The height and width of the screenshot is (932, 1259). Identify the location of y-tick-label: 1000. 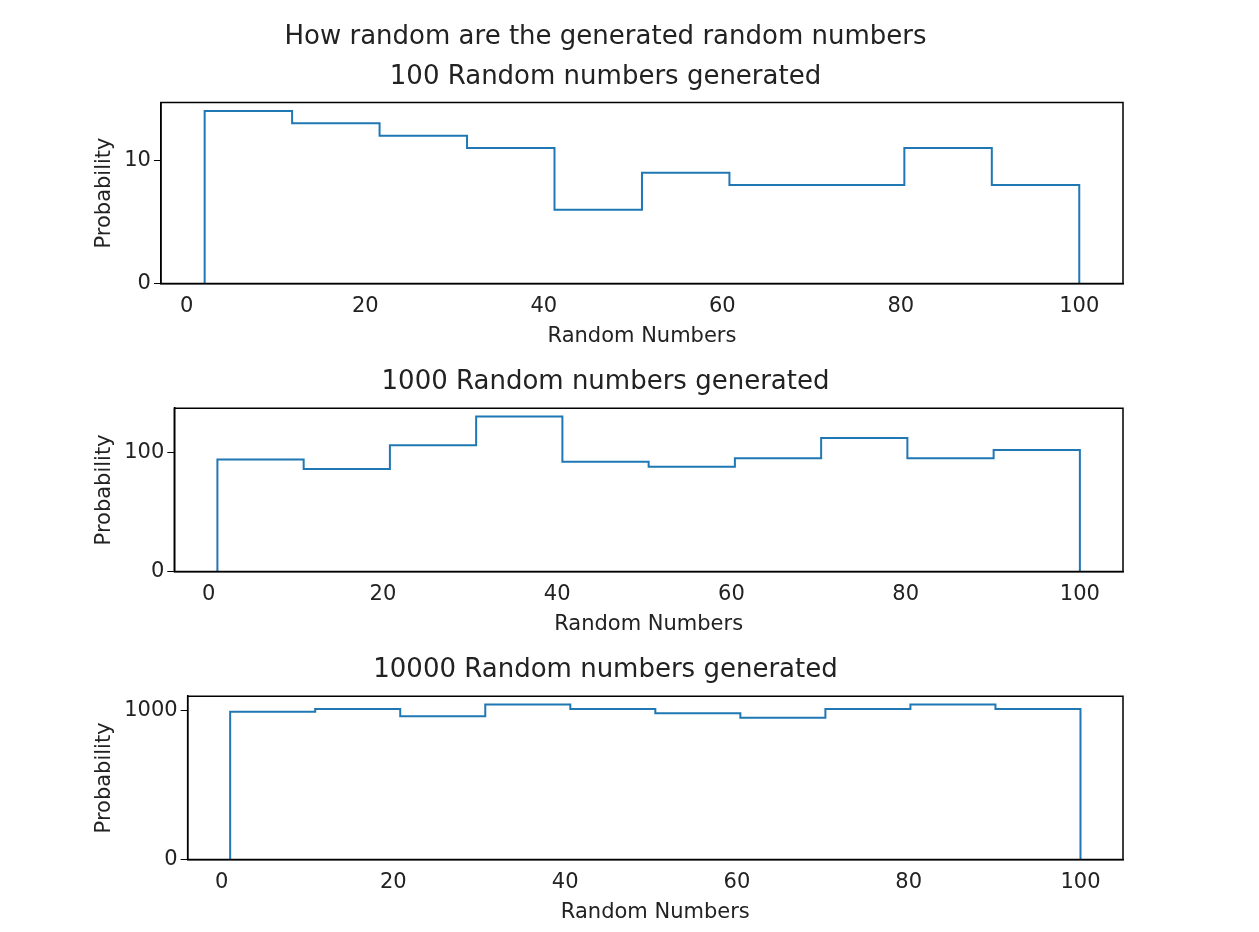
(151, 708).